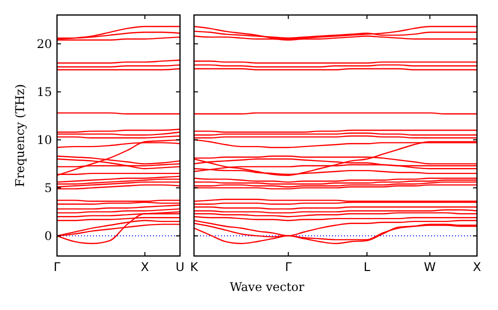  What do you see at coordinates (367, 267) in the screenshot?
I see `x-tick-label: L` at bounding box center [367, 267].